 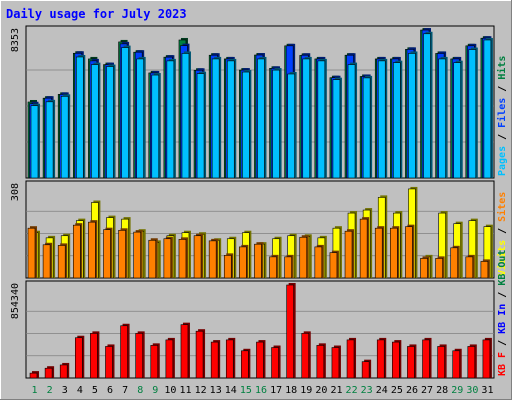 What do you see at coordinates (276, 390) in the screenshot?
I see `x-tick-label: 17` at bounding box center [276, 390].